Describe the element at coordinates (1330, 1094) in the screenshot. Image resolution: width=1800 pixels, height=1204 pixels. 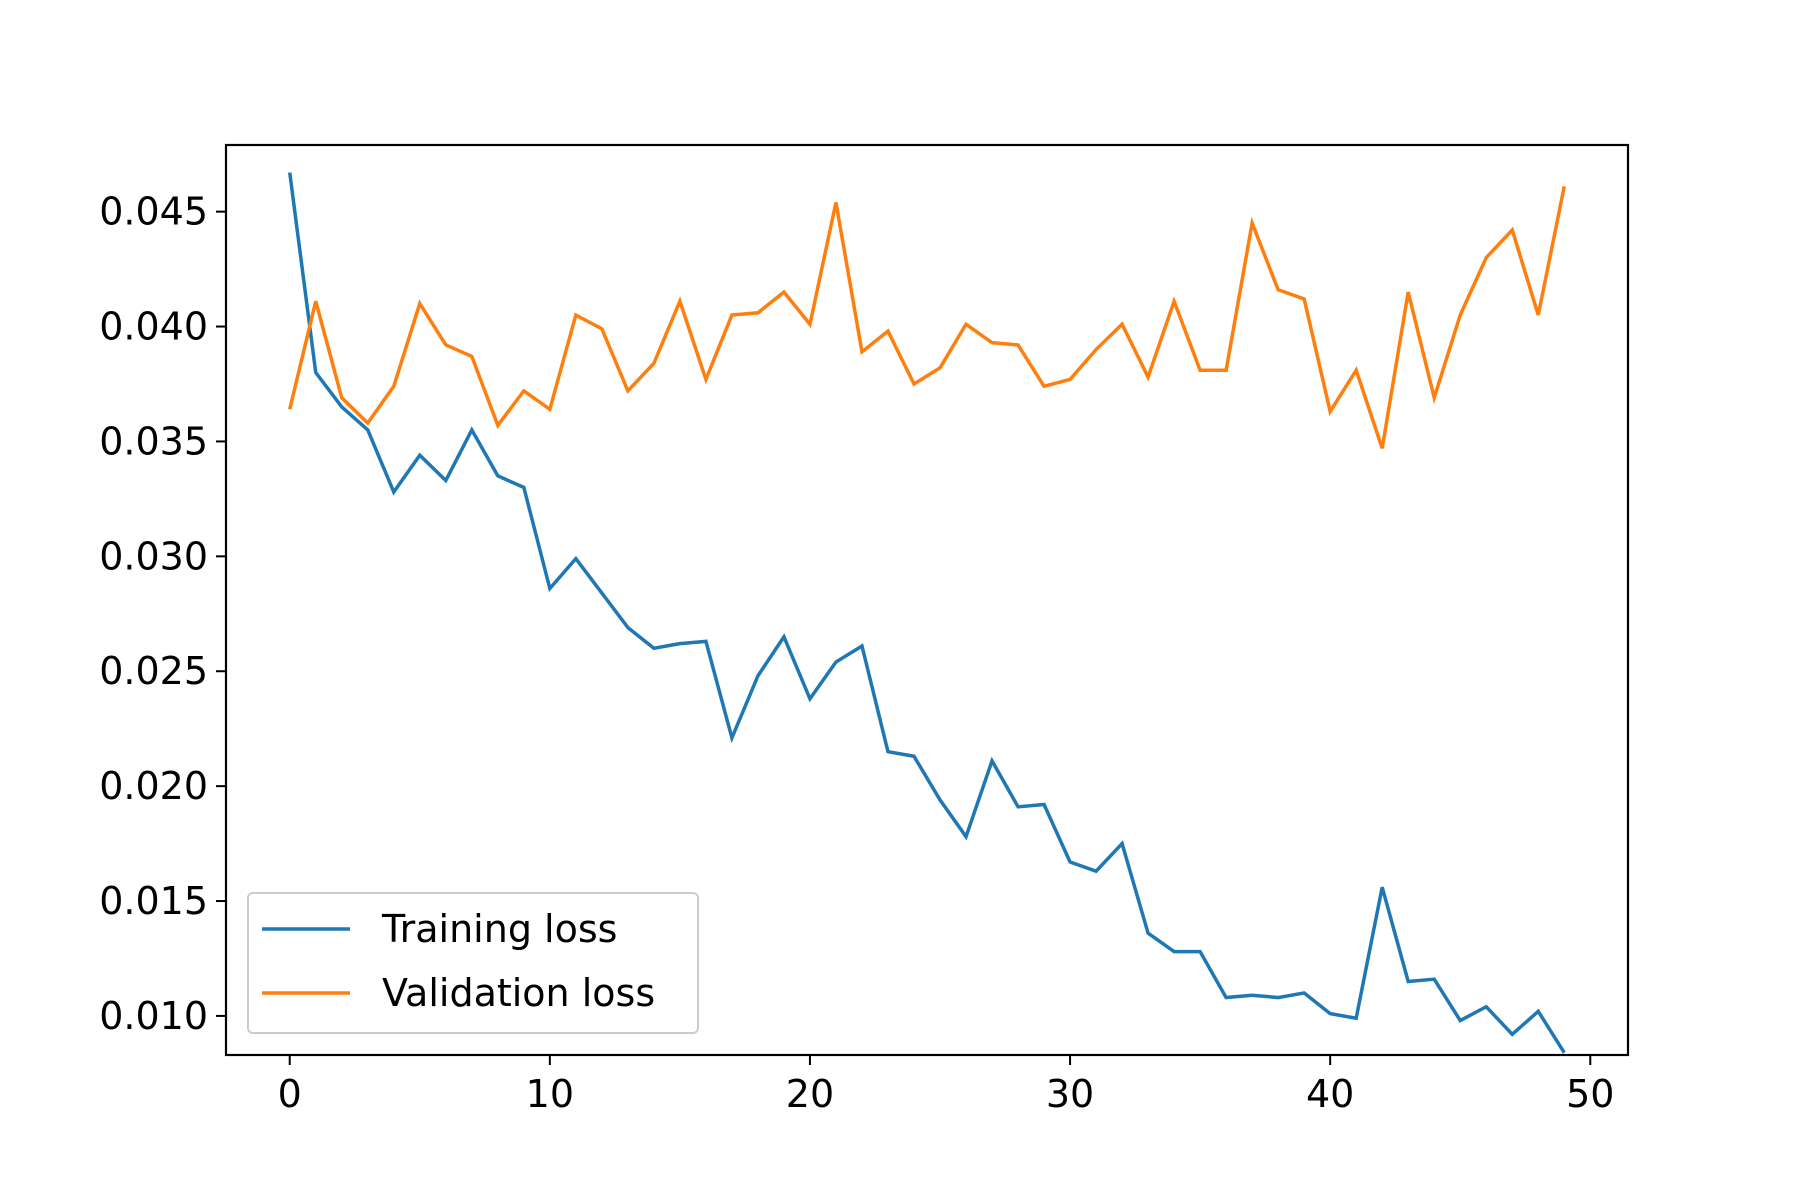
I see `x-tick-label: 40` at that location.